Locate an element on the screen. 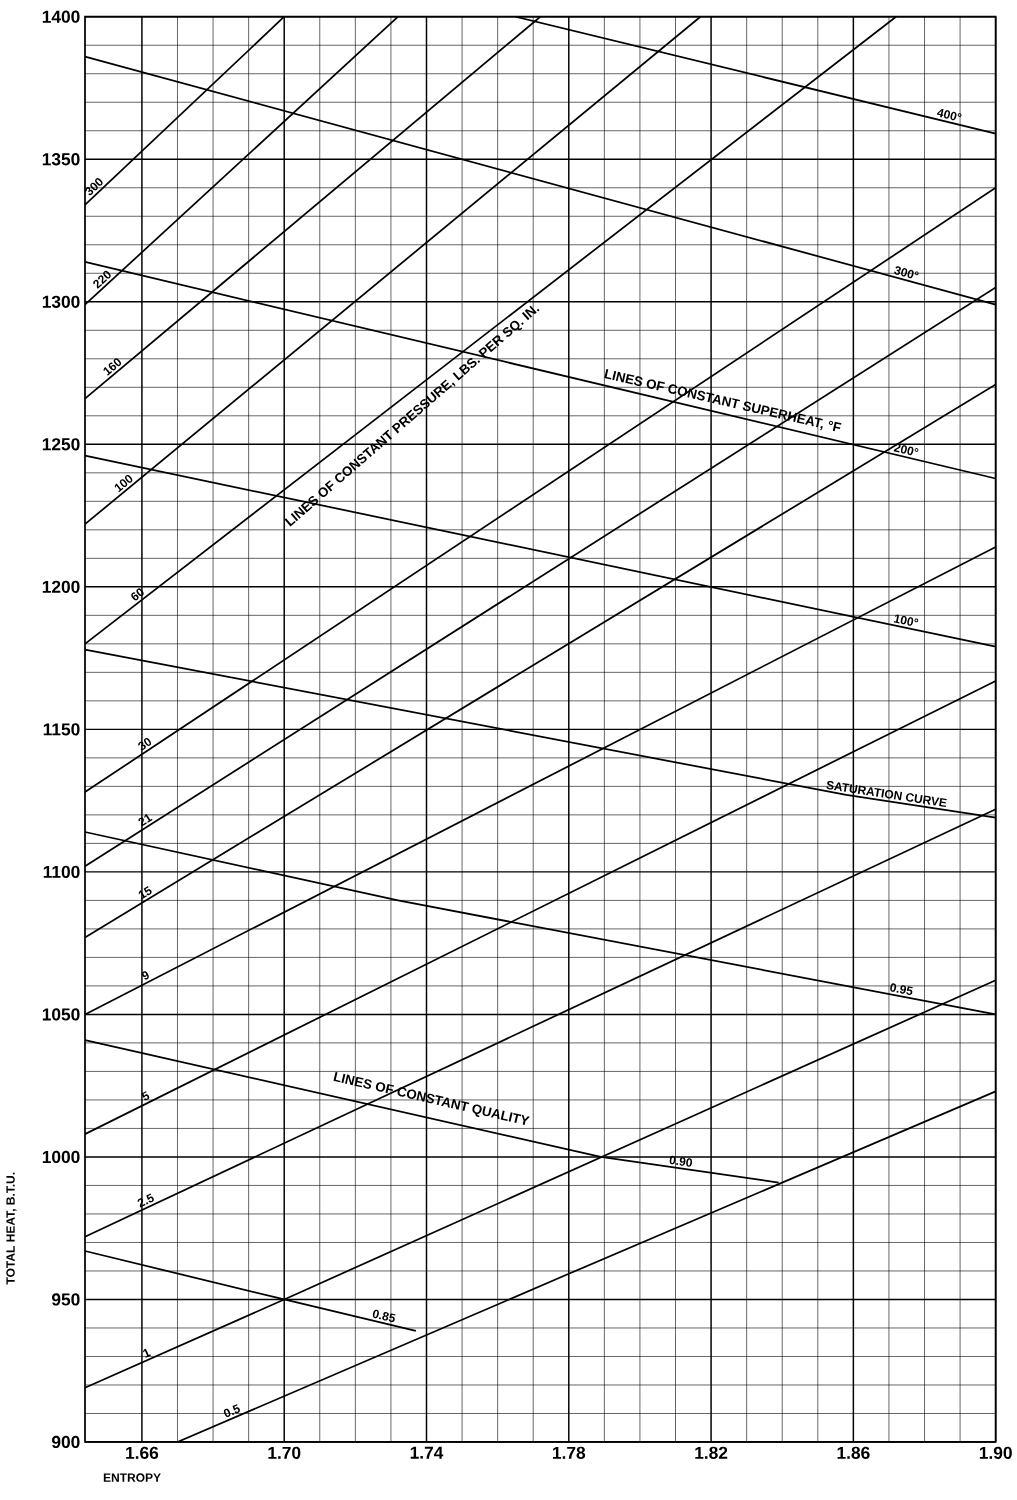 This screenshot has height=1500, width=1017. y-tick-label: 1200 is located at coordinates (61, 586).